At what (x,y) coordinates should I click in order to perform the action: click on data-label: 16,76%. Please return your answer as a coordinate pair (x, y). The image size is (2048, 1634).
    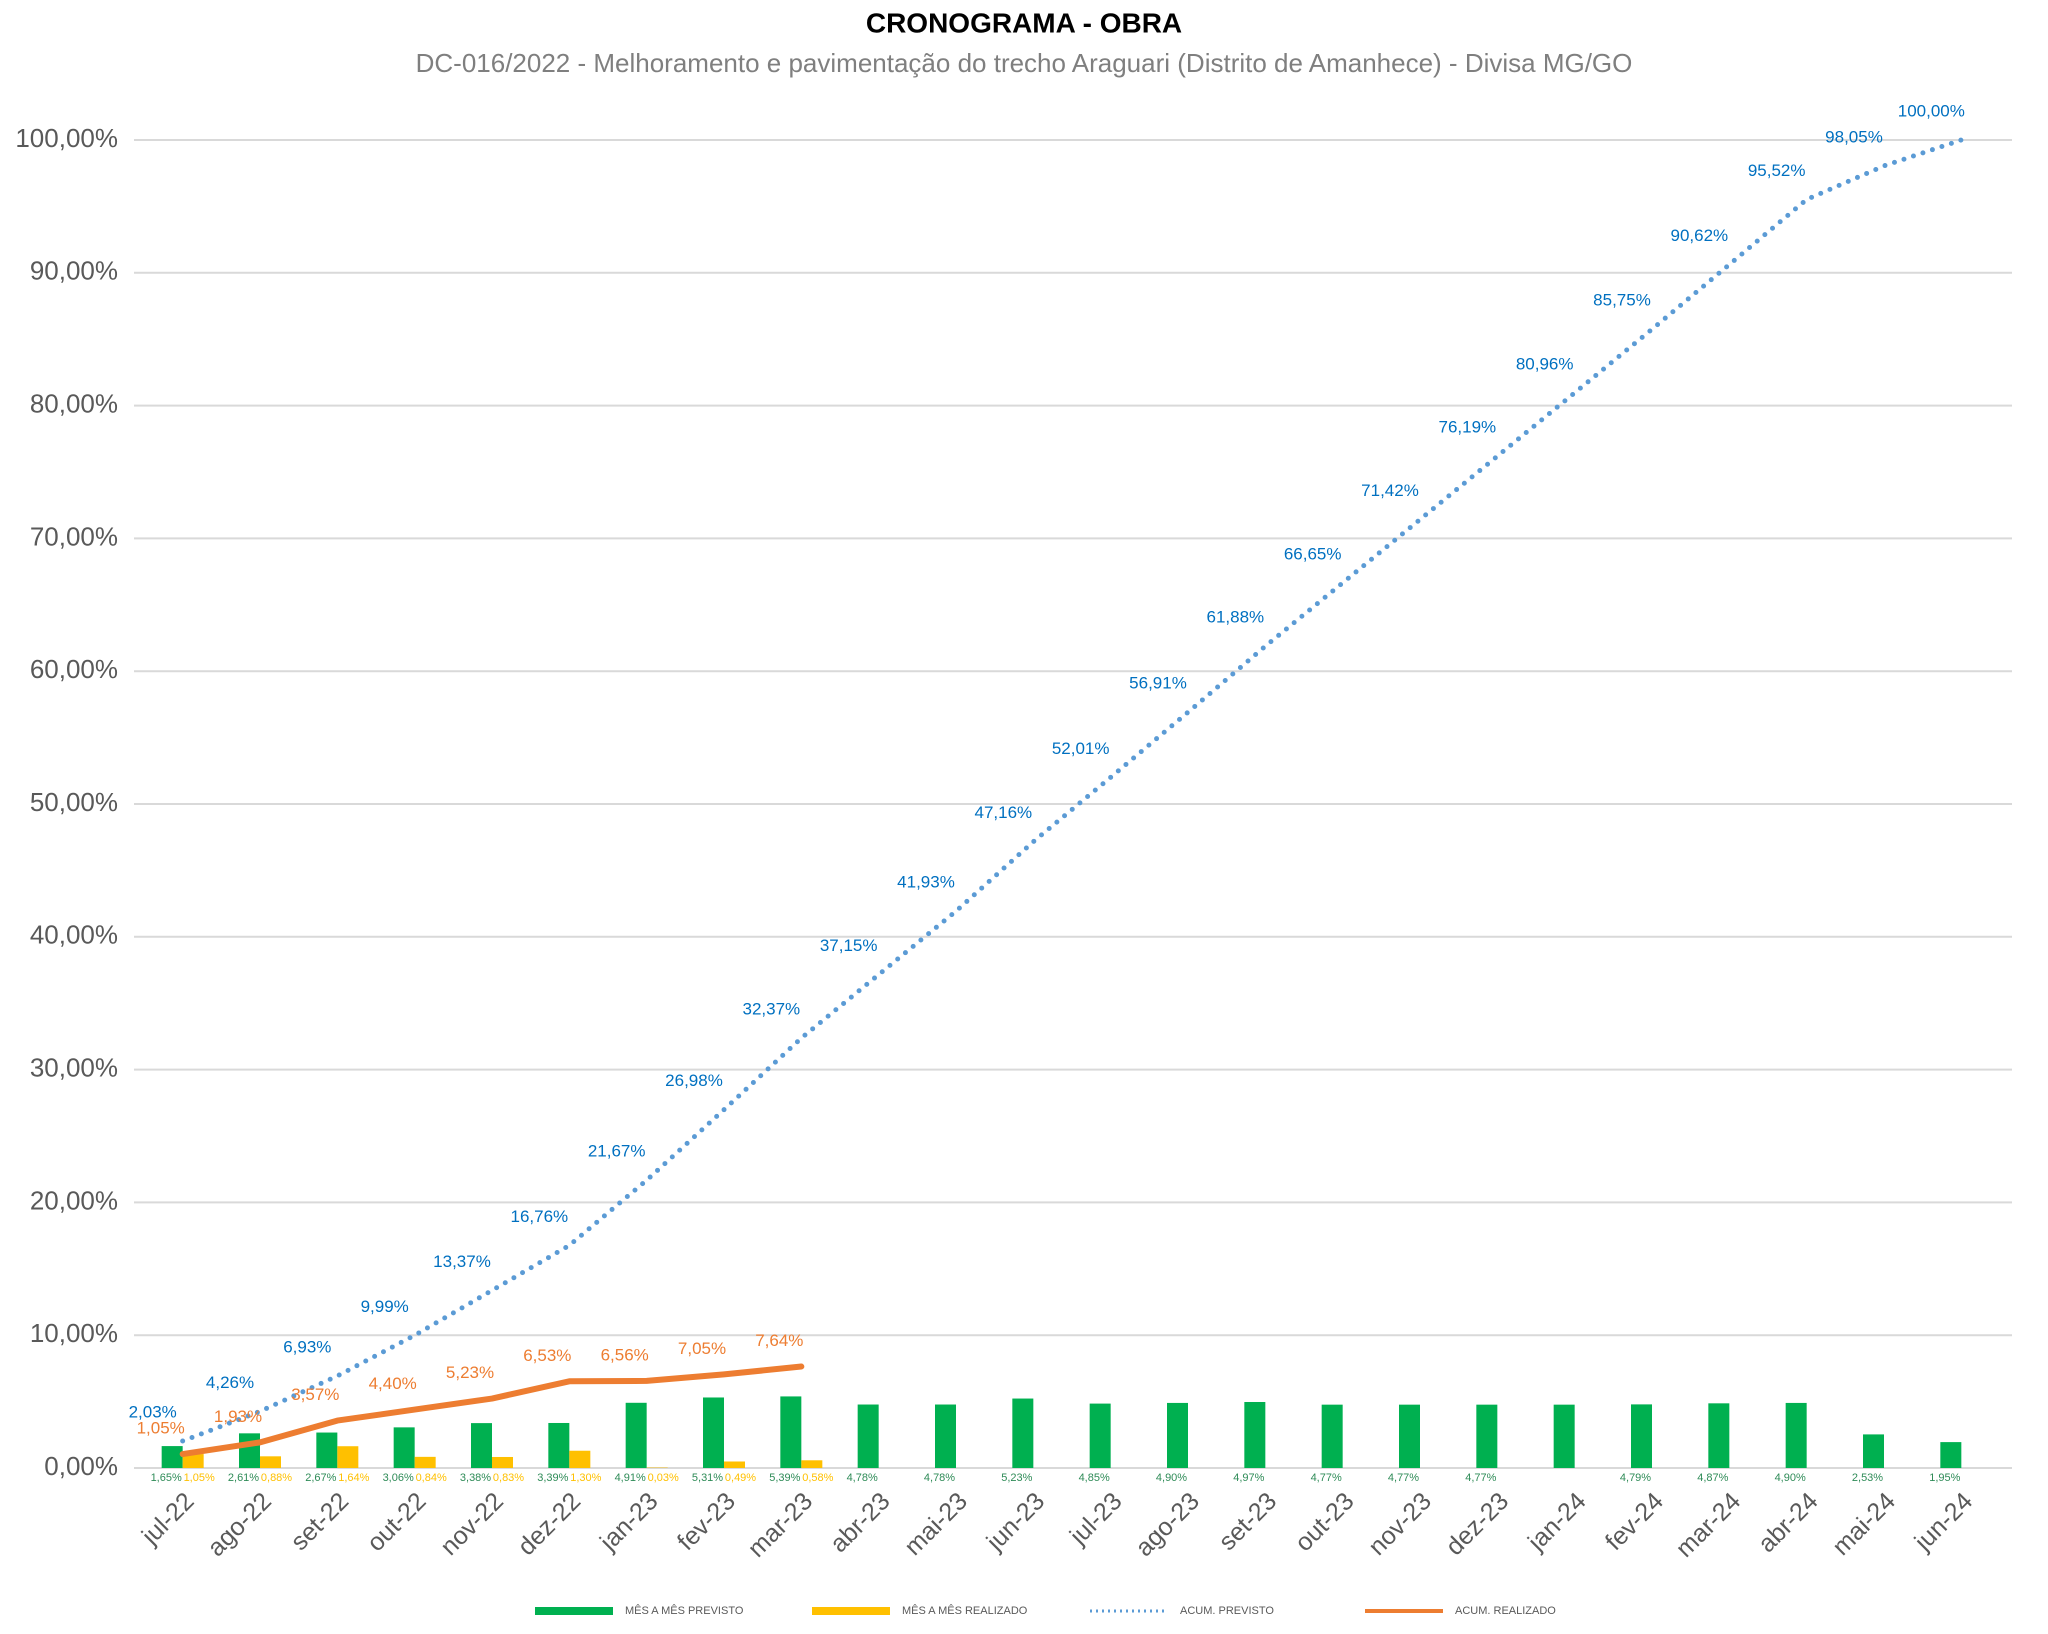
    Looking at the image, I should click on (539, 1216).